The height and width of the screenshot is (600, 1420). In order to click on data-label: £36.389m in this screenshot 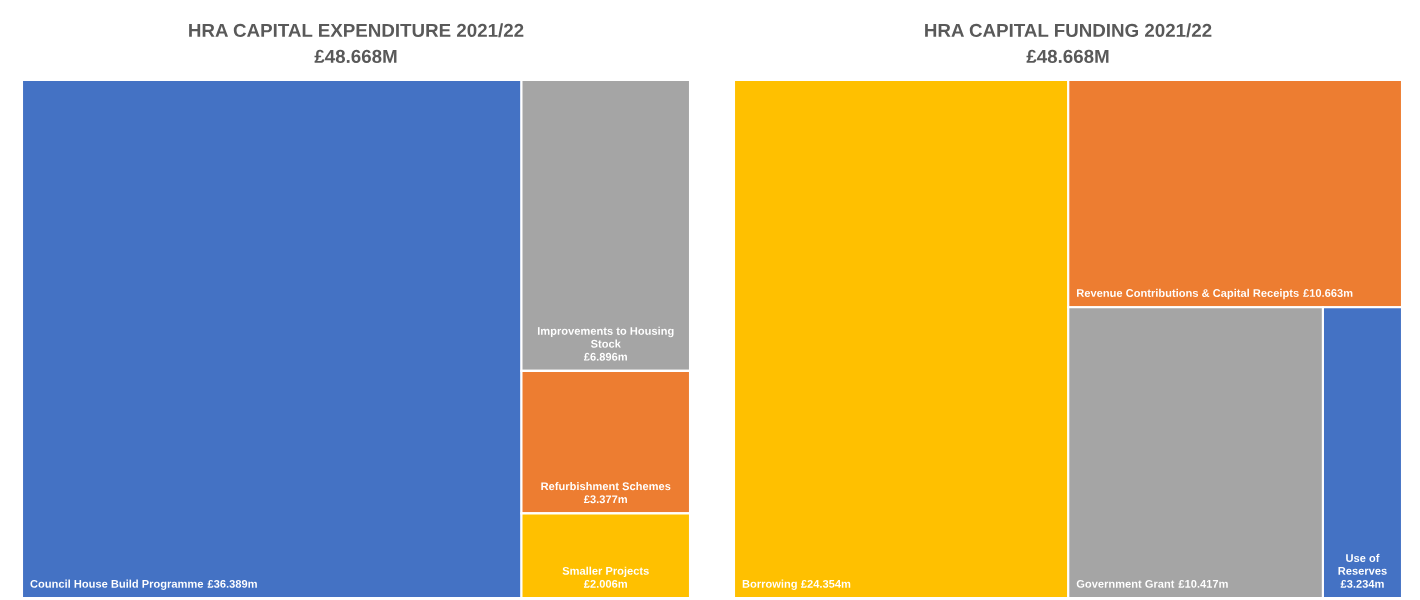, I will do `click(232, 583)`.